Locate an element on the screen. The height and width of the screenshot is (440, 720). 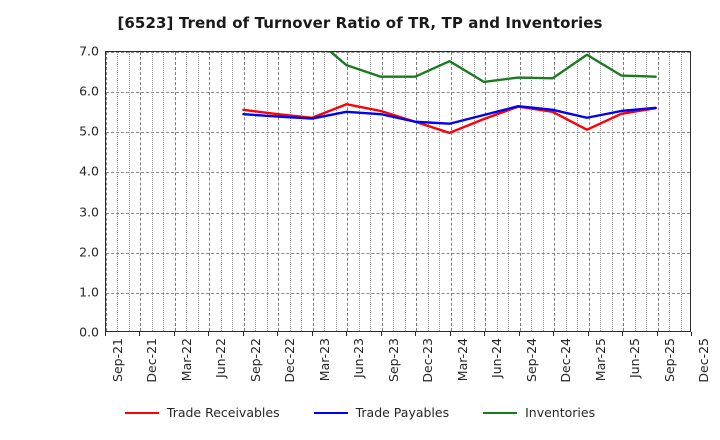
series-lines is located at coordinates (449, 93).